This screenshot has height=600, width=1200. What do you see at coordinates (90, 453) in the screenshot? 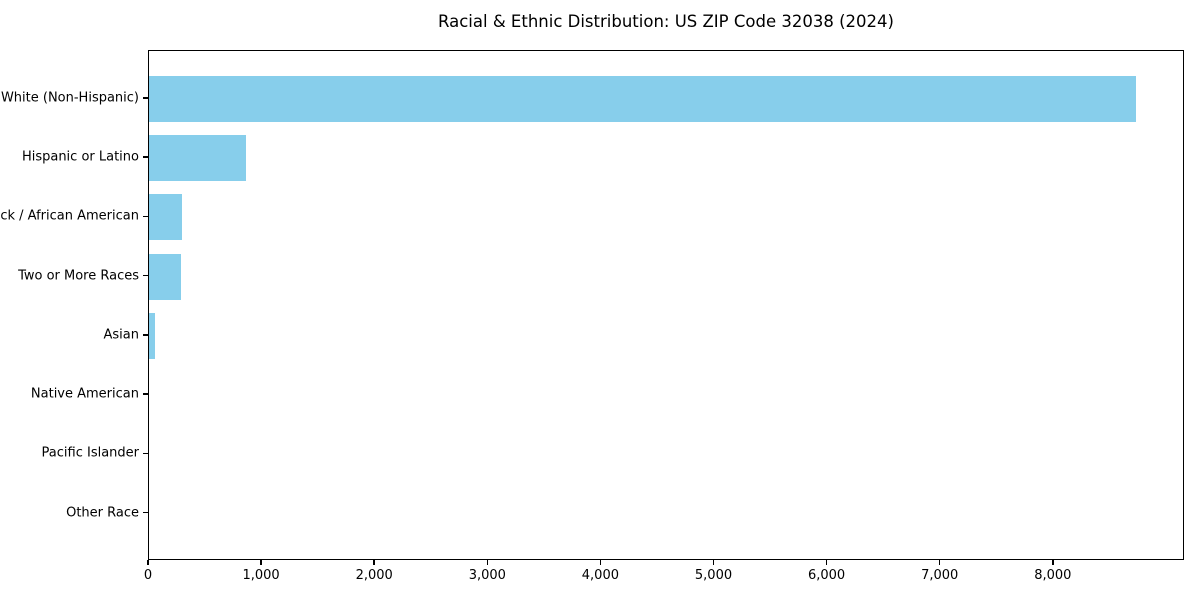
I see `y-tick-label: Pacific Islander` at bounding box center [90, 453].